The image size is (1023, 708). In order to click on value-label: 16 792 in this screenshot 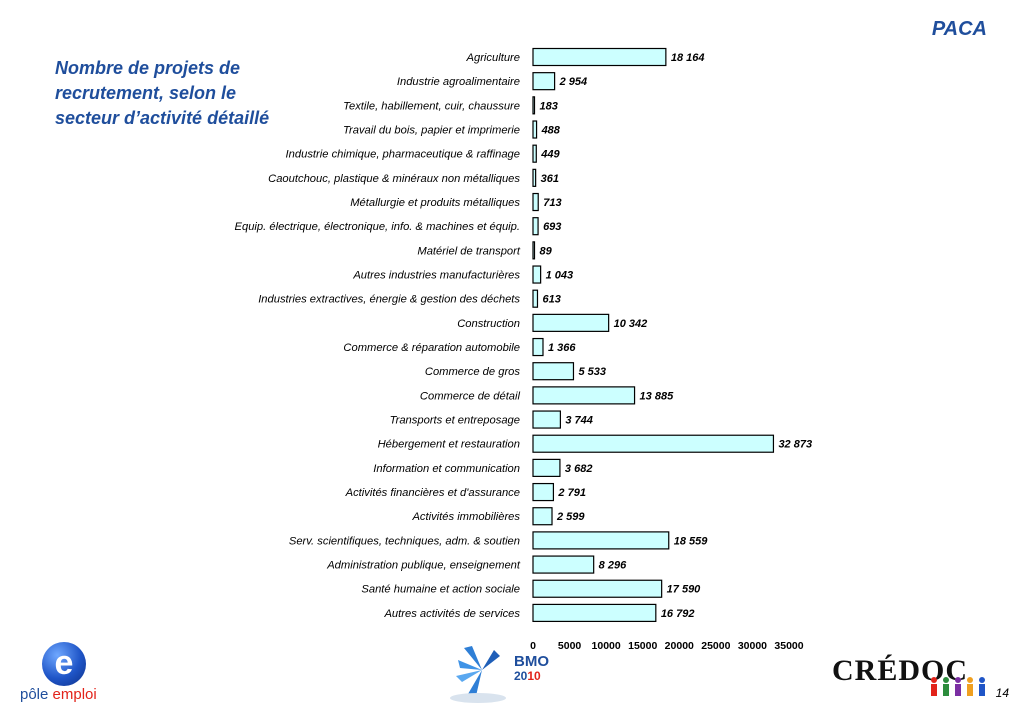, I will do `click(678, 614)`.